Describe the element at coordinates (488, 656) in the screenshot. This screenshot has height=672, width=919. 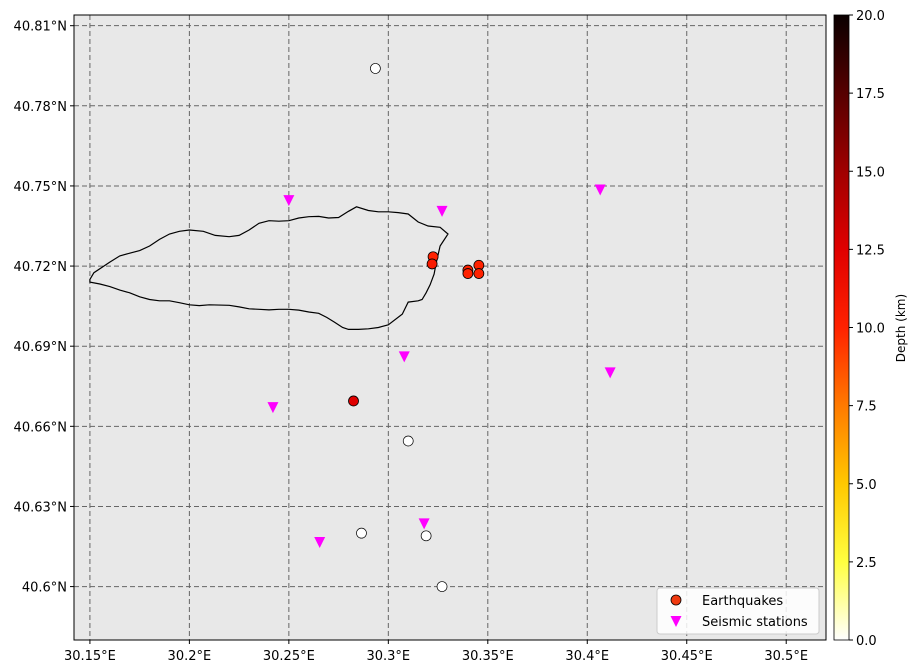
I see `x-tick-label: 30.35°E` at that location.